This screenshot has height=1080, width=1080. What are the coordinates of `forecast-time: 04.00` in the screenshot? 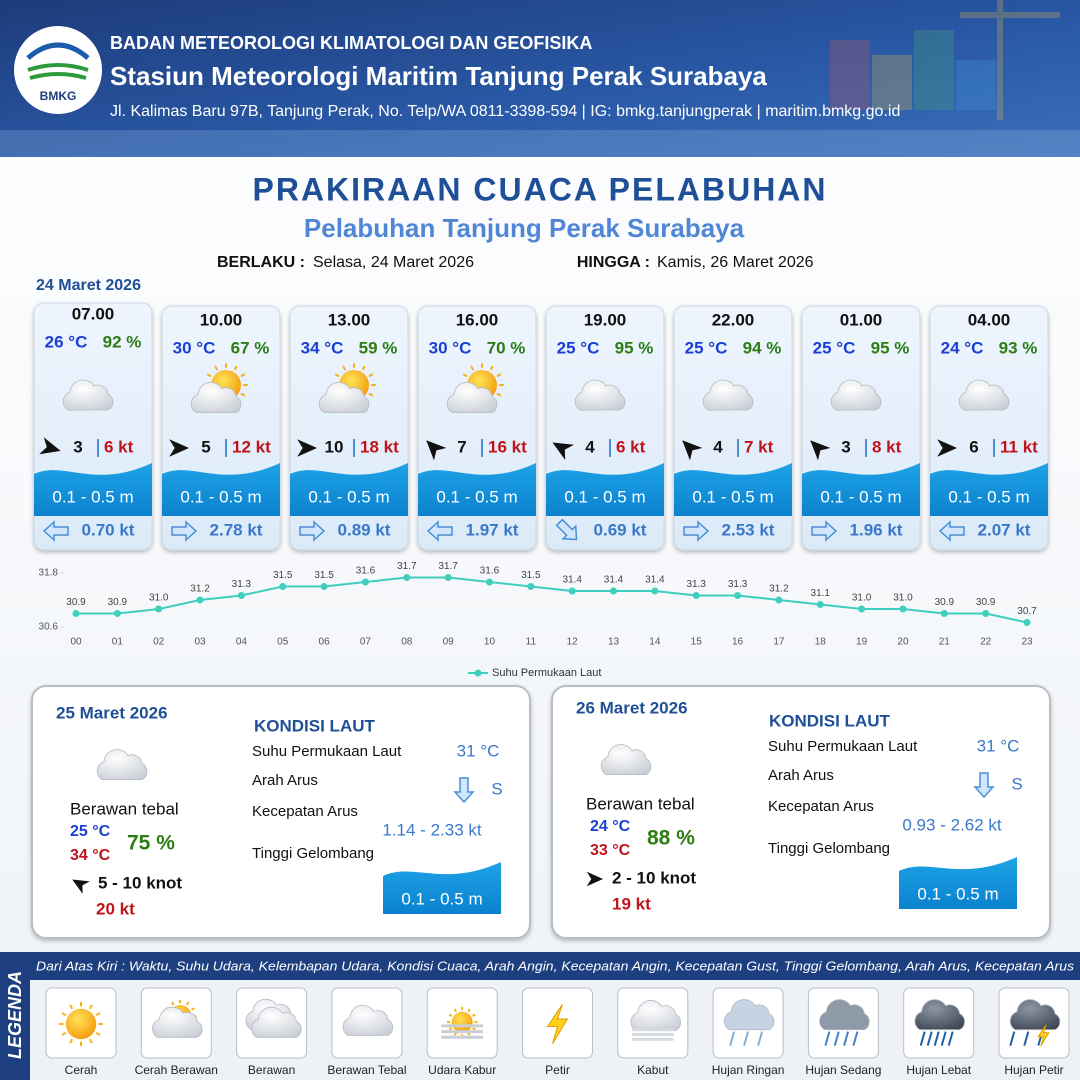 It's located at (989, 319).